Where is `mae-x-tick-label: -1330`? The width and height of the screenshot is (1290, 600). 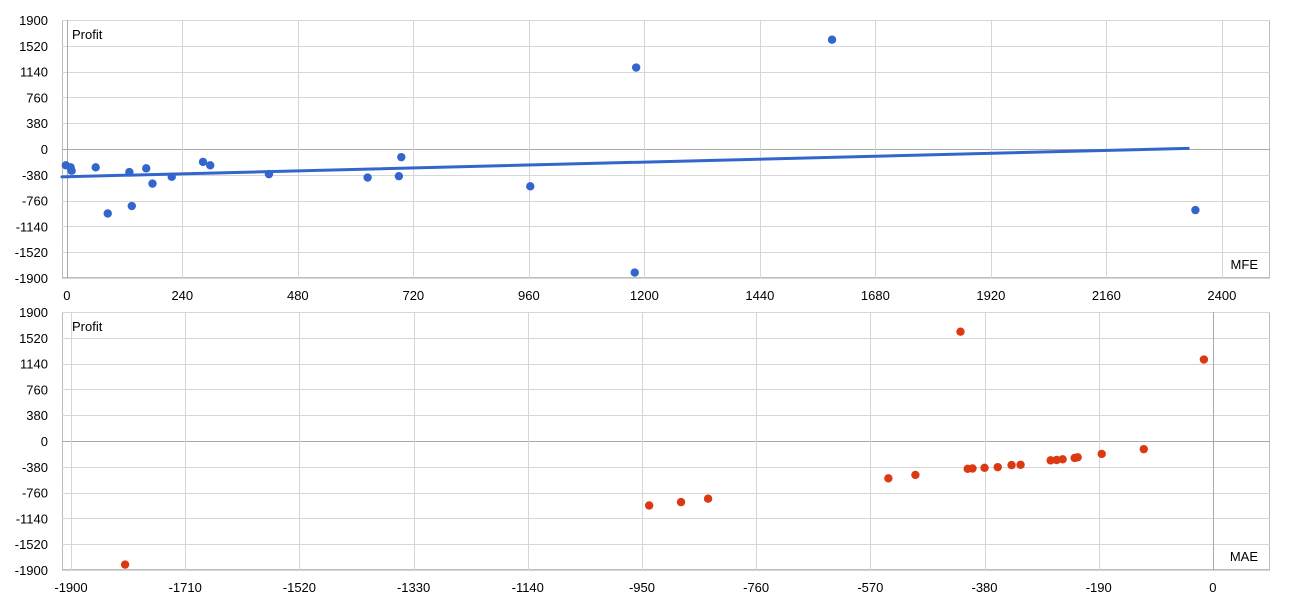 mae-x-tick-label: -1330 is located at coordinates (413, 587).